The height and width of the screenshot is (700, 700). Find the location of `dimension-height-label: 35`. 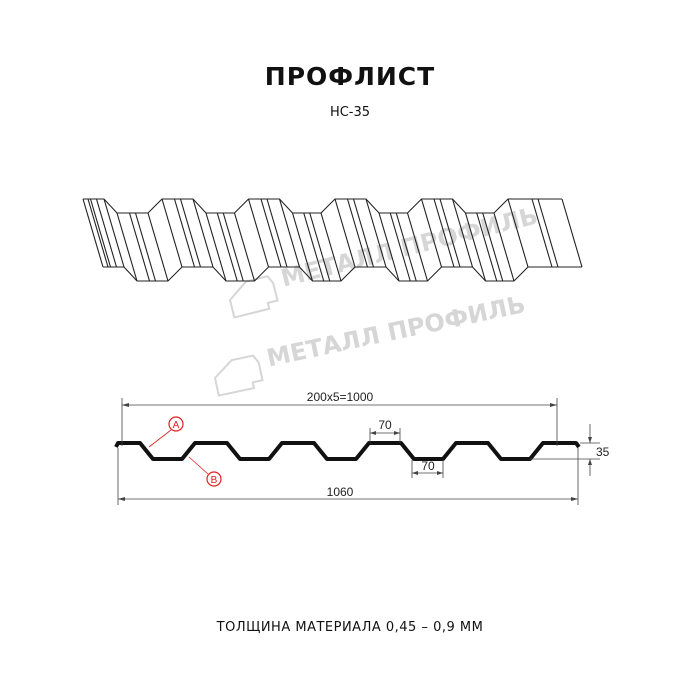

dimension-height-label: 35 is located at coordinates (603, 452).